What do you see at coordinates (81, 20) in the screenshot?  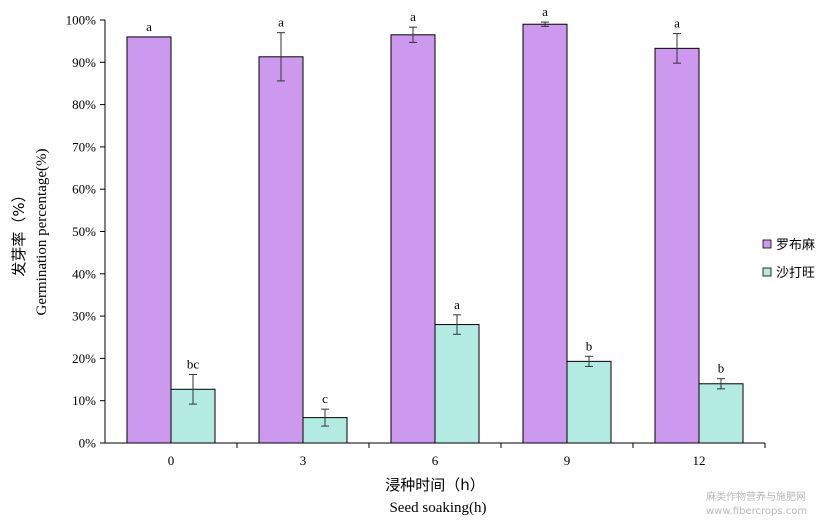 I see `y-tick-label: 100%` at bounding box center [81, 20].